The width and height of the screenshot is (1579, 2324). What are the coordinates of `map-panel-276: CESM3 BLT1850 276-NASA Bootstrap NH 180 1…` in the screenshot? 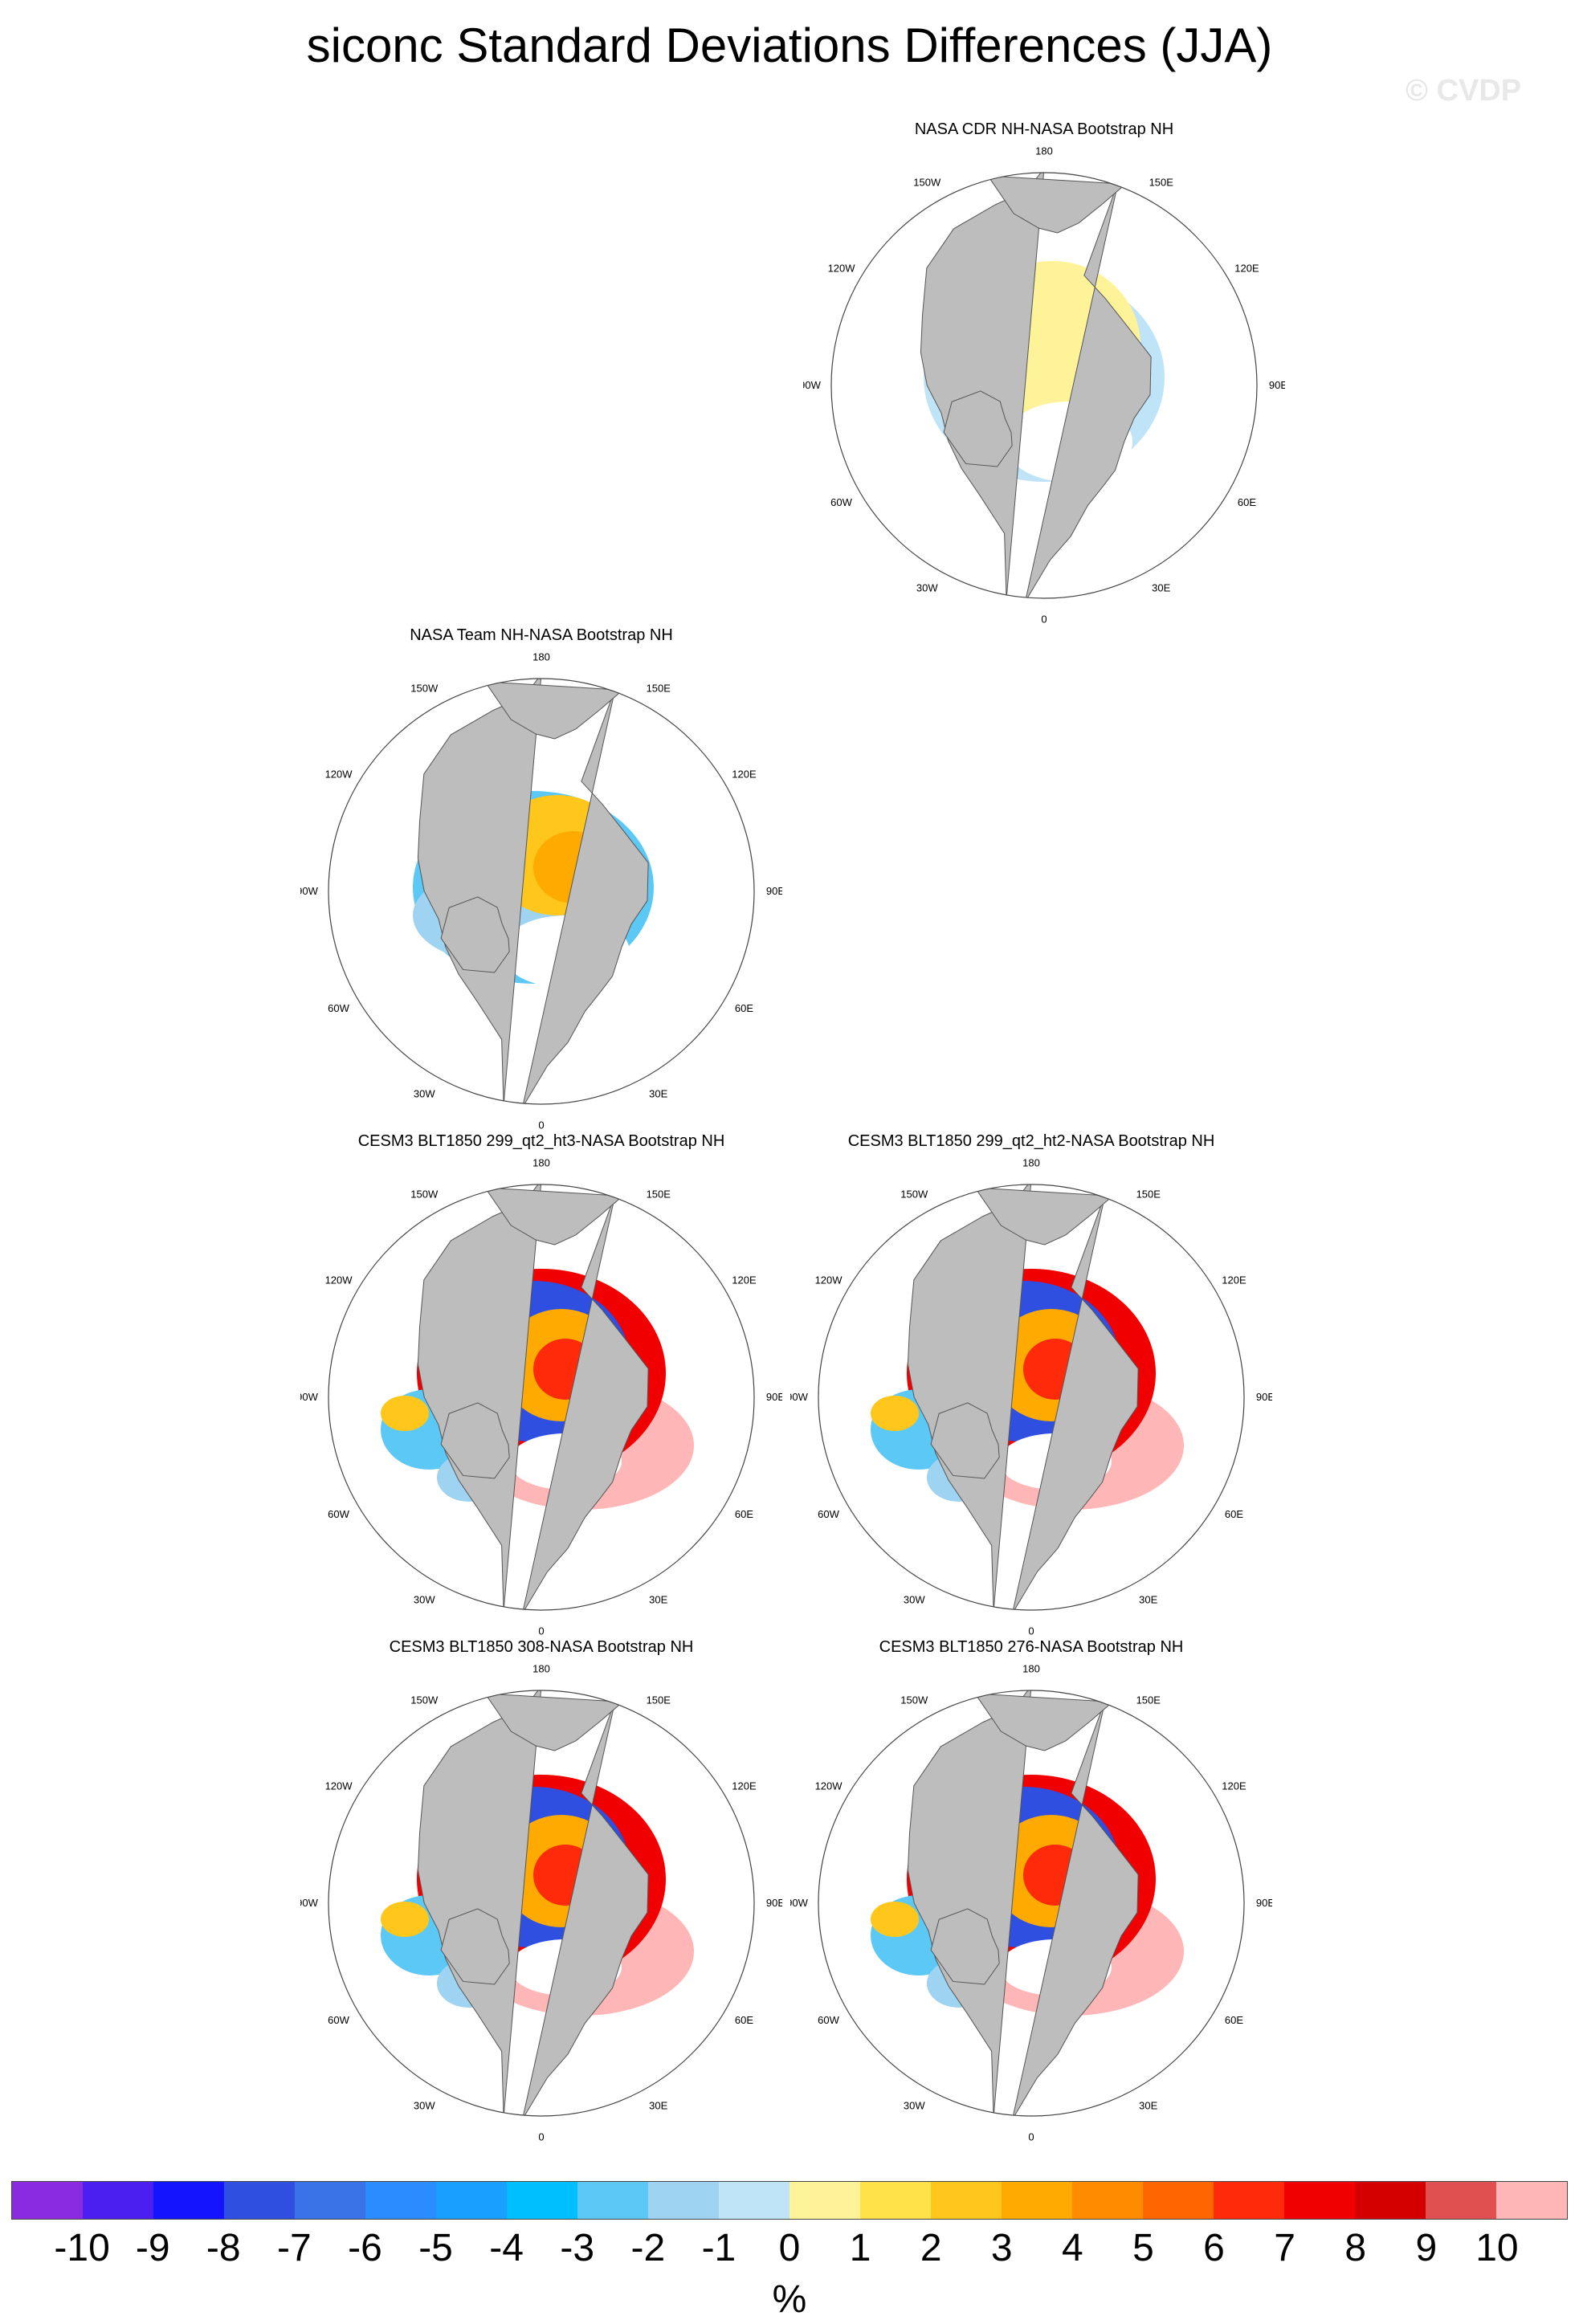 It's located at (1031, 1895).